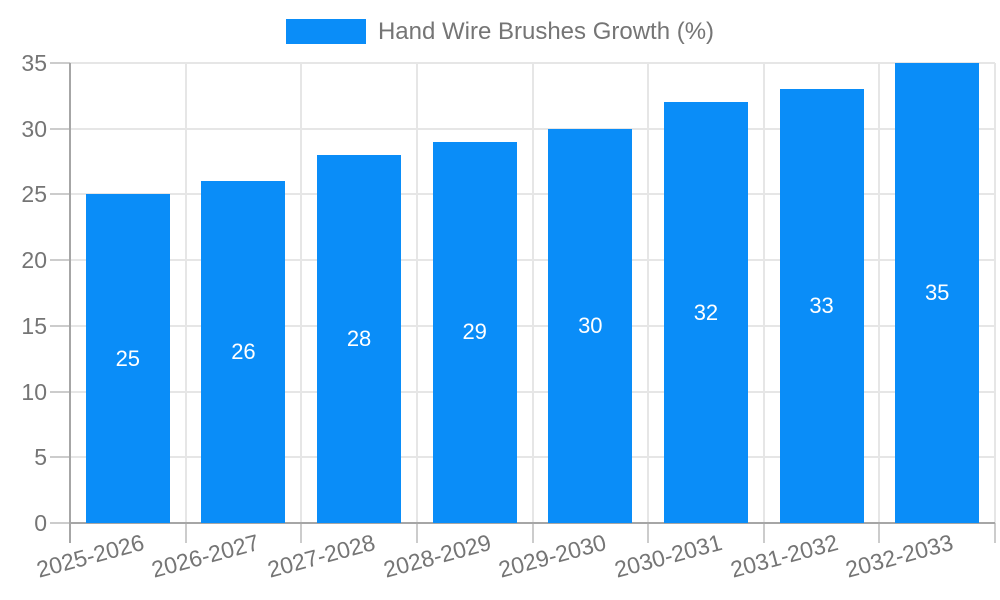 This screenshot has height=600, width=1000. I want to click on y-axis-label: 25, so click(34, 194).